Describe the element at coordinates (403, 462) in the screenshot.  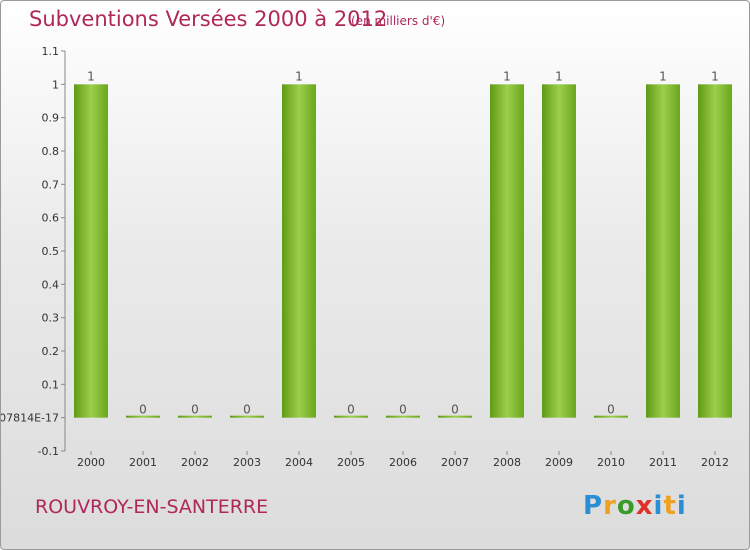
I see `x-tick-label: 2006` at that location.